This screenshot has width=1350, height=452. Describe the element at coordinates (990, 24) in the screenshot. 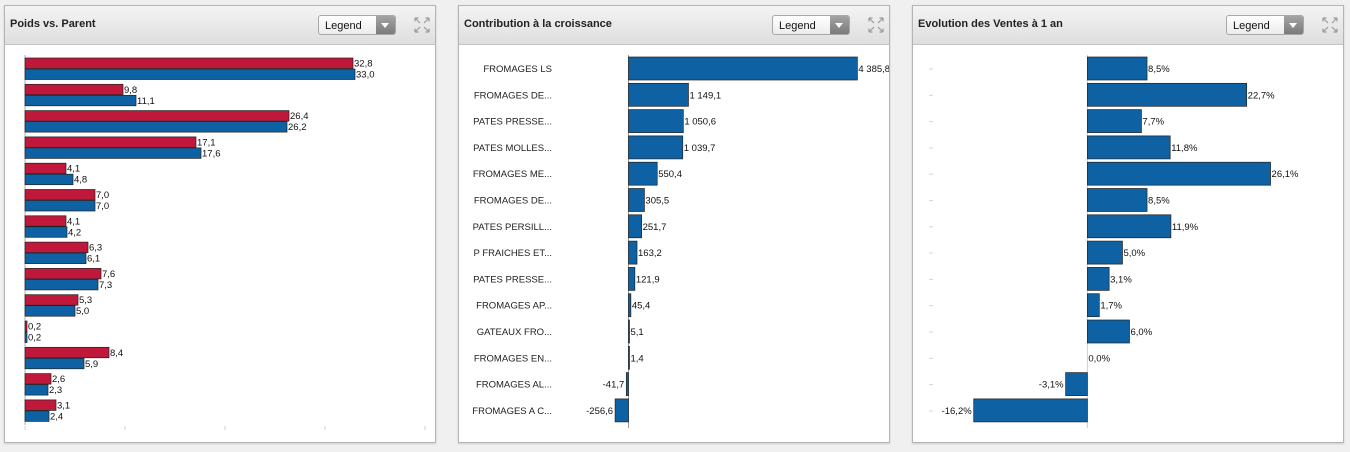

I see `panel-title: Evolution des Ventes à 1 an` at that location.